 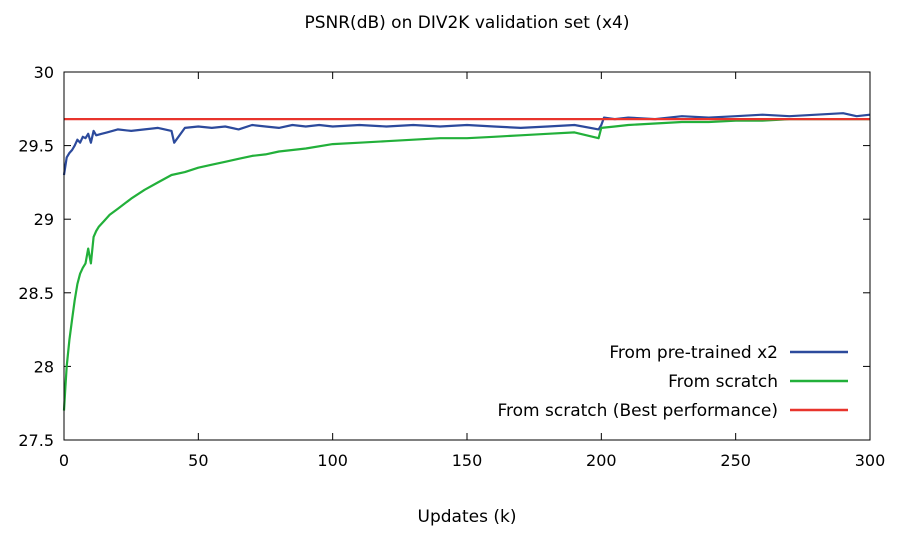 What do you see at coordinates (466, 144) in the screenshot?
I see `series-line-pretrained` at bounding box center [466, 144].